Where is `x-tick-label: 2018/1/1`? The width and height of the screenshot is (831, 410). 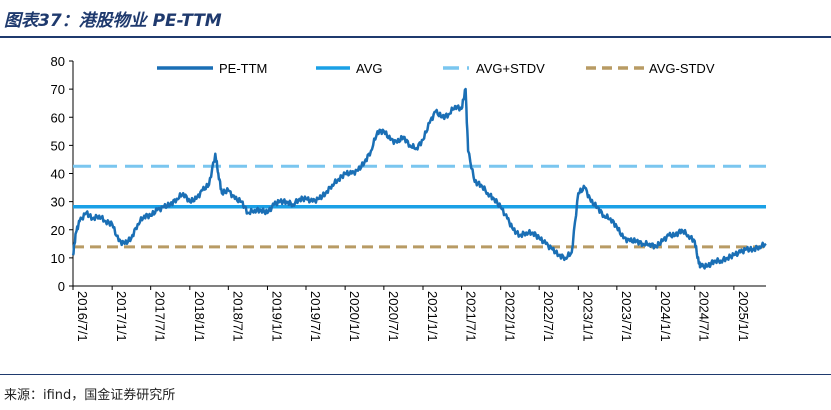 x-tick-label: 2018/1/1 is located at coordinates (199, 316).